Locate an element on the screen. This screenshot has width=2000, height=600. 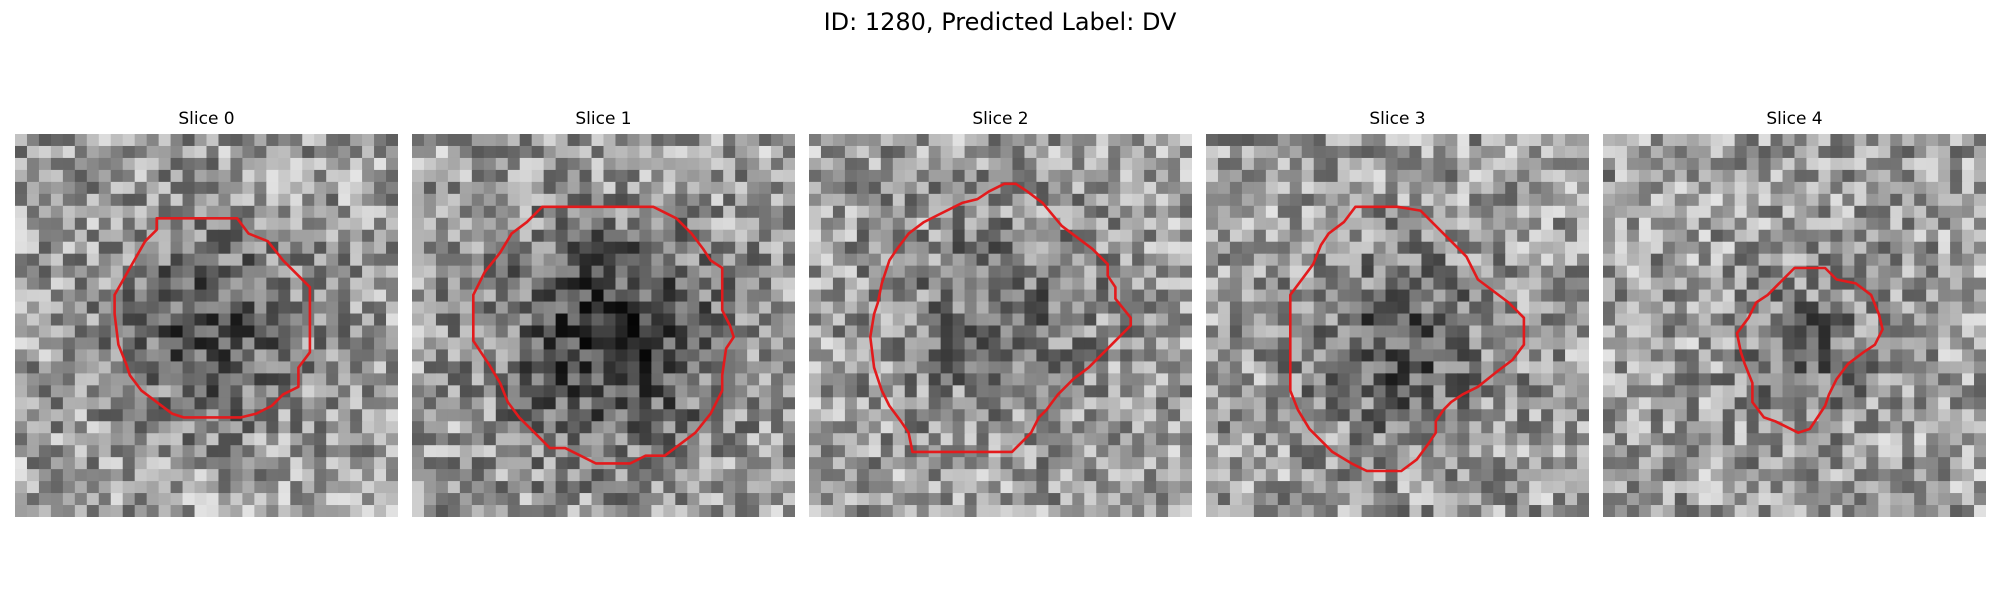
slice-panel-0: Slice 0 is located at coordinates (206, 312).